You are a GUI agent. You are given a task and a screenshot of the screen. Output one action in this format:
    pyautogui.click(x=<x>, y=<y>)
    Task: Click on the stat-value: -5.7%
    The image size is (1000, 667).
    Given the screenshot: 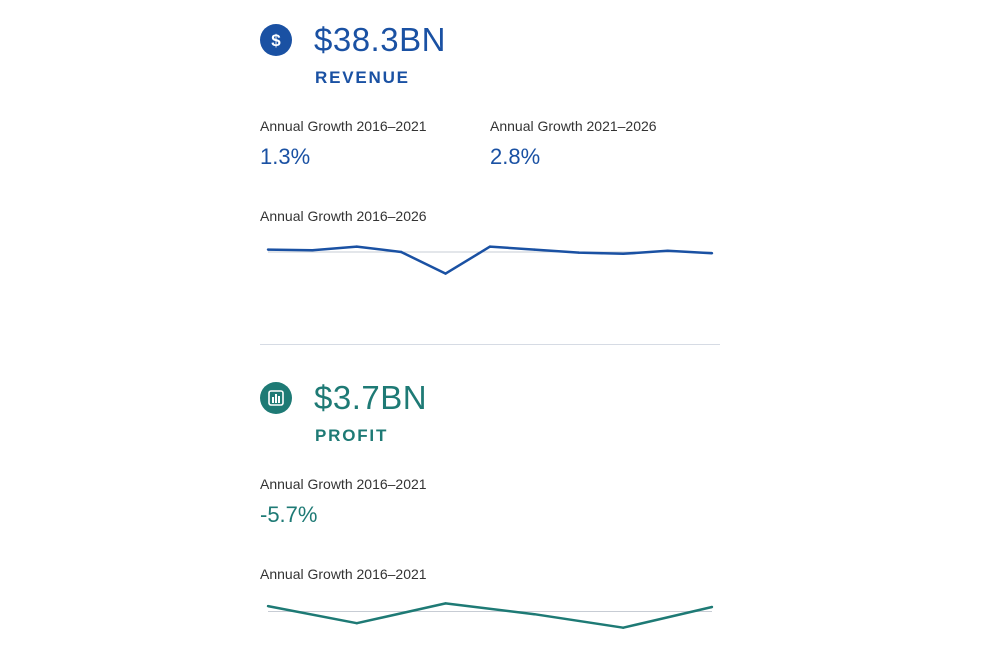 What is the action you would take?
    pyautogui.click(x=289, y=514)
    